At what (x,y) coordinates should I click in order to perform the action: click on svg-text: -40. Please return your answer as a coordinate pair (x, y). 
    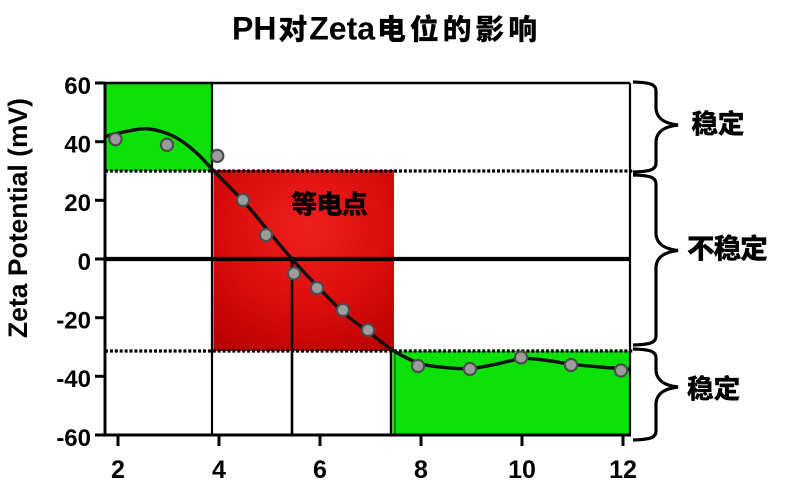
    Looking at the image, I should click on (73, 379).